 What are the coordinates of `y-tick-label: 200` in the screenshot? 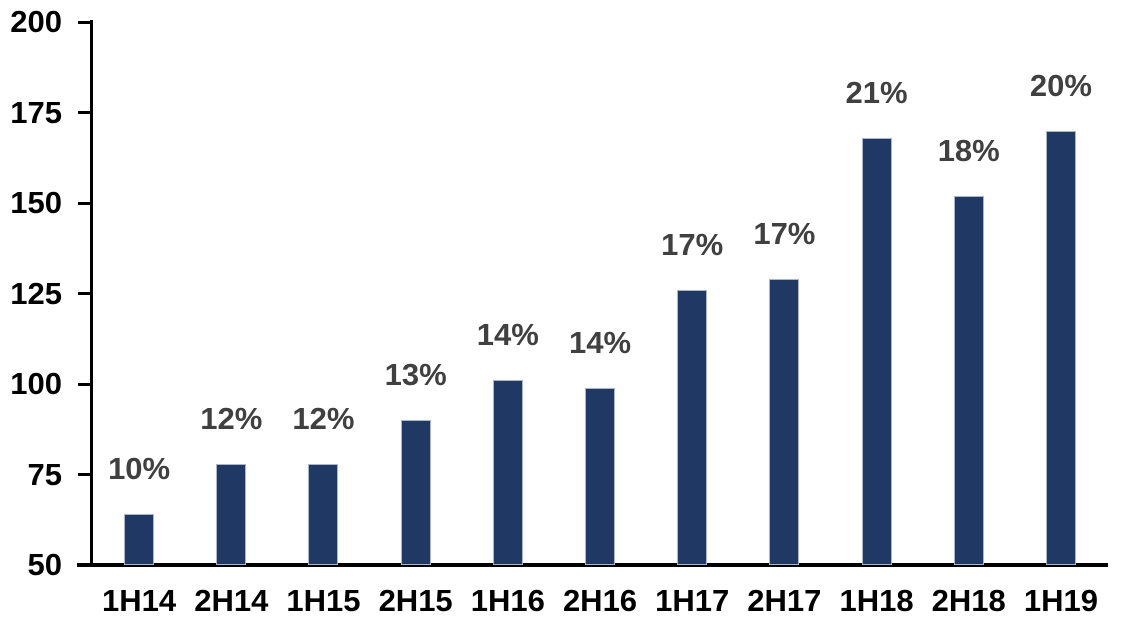 It's located at (36, 21).